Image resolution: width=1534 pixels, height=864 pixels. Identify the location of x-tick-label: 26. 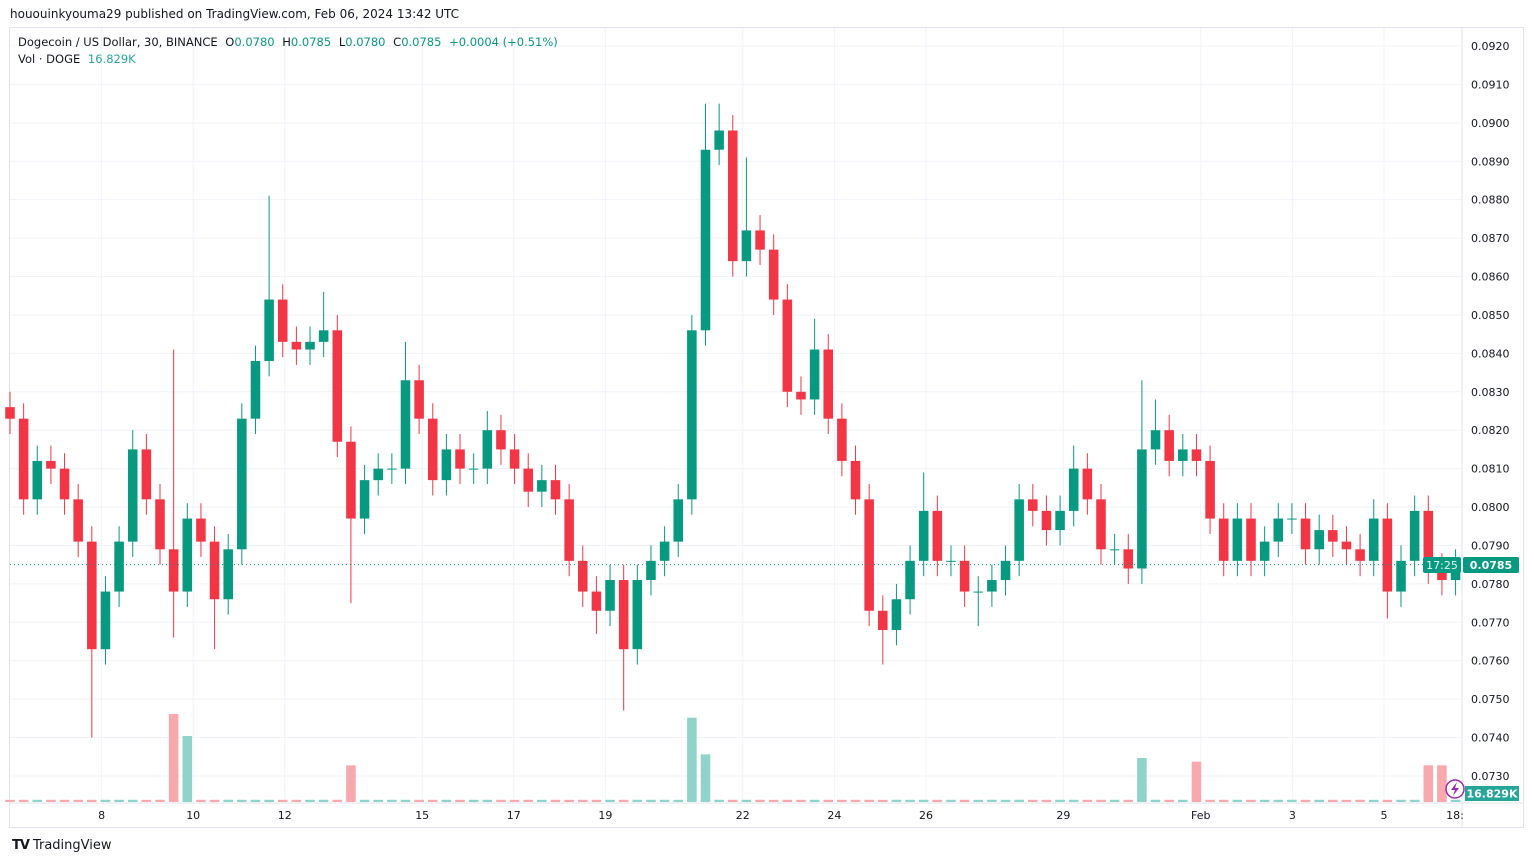
(926, 815).